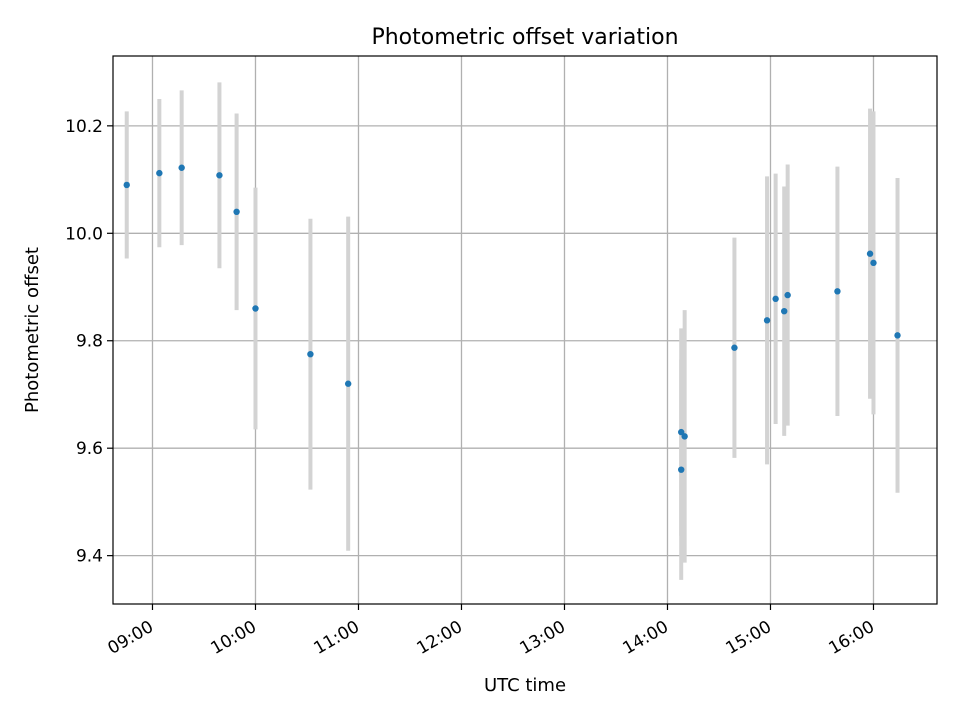 This screenshot has height=720, width=960. I want to click on y-tick-label: 9.8, so click(89, 342).